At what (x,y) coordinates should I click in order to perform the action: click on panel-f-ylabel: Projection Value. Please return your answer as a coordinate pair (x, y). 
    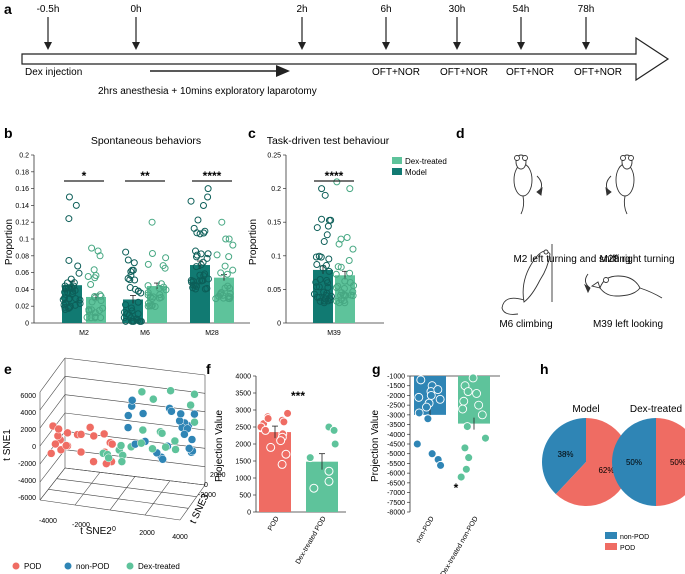
    Looking at the image, I should click on (219, 446).